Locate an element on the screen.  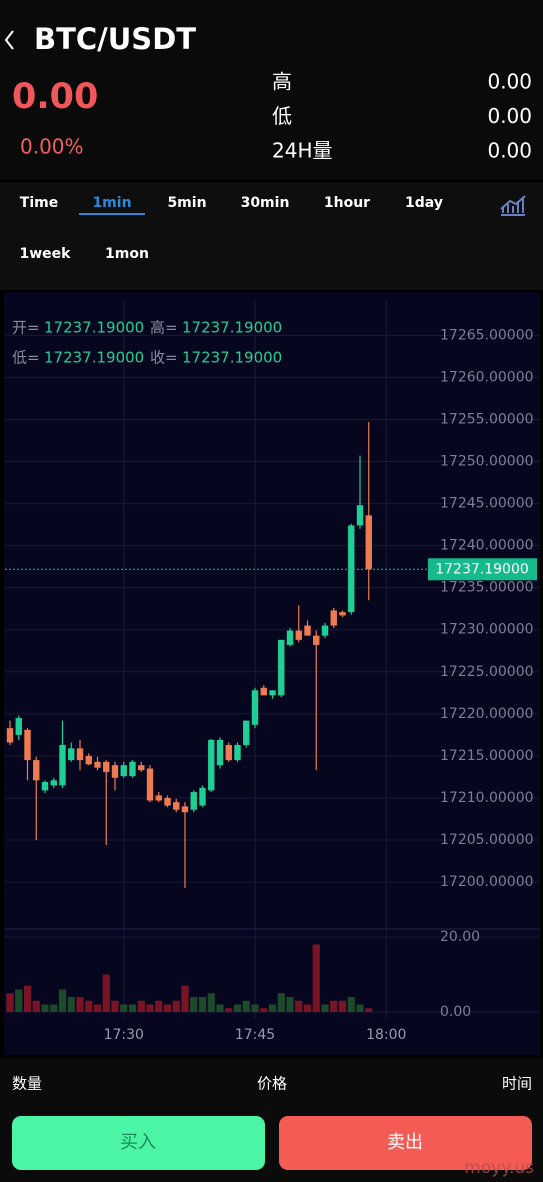
info-key: 高= is located at coordinates (164, 328).